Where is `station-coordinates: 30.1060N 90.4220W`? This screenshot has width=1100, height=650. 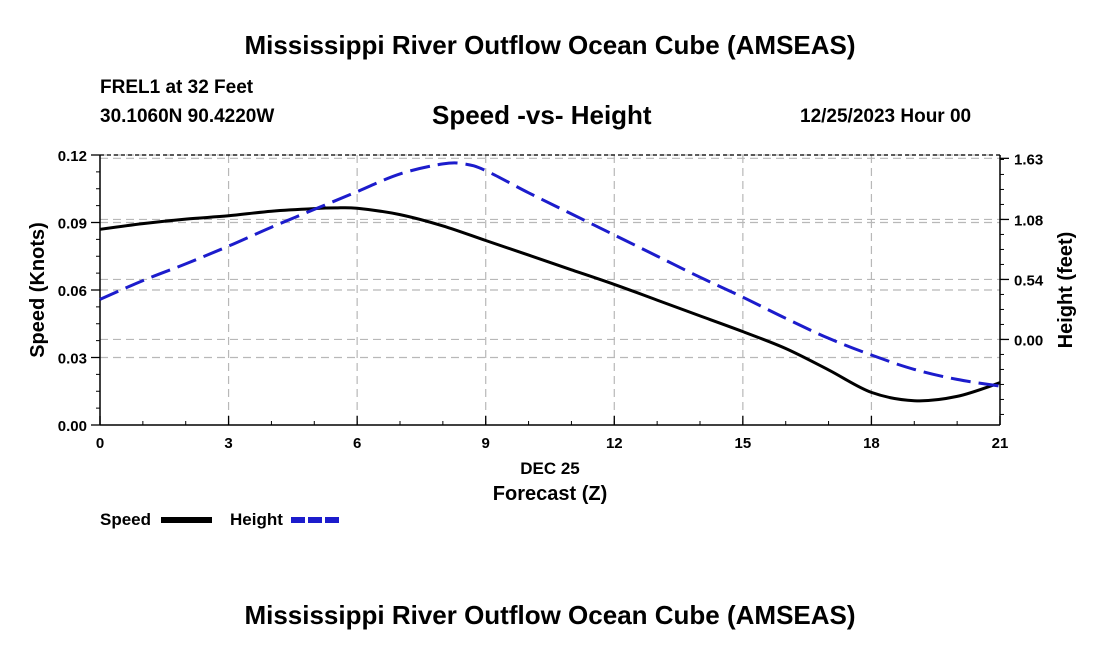 station-coordinates: 30.1060N 90.4220W is located at coordinates (187, 116).